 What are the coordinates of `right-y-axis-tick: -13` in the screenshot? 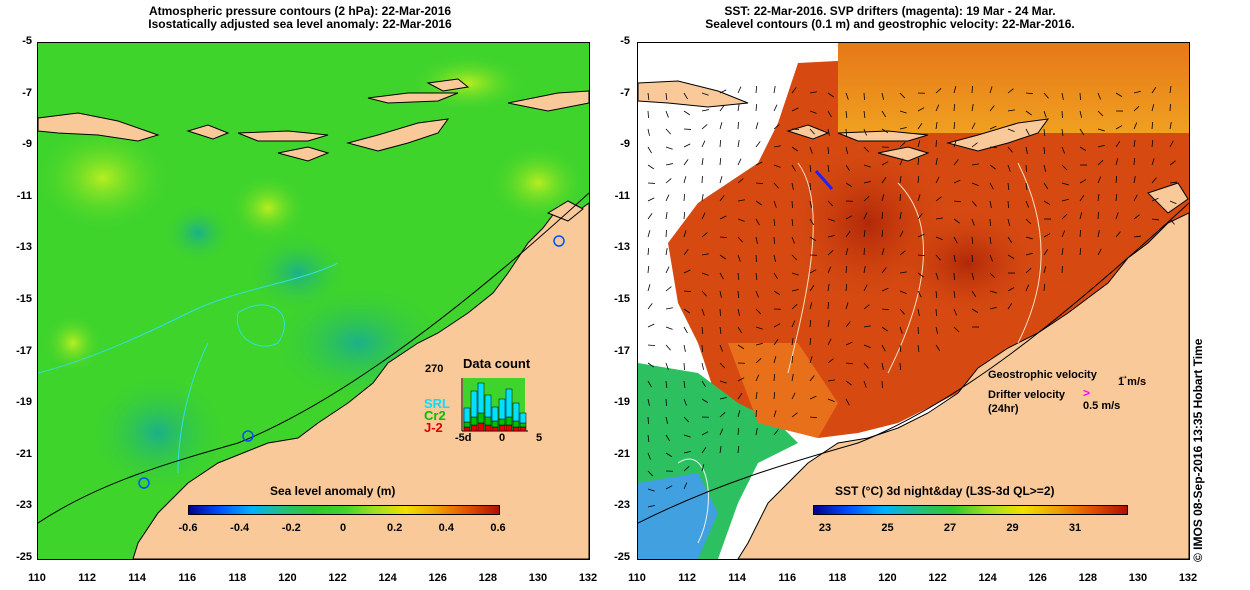 It's located at (622, 247).